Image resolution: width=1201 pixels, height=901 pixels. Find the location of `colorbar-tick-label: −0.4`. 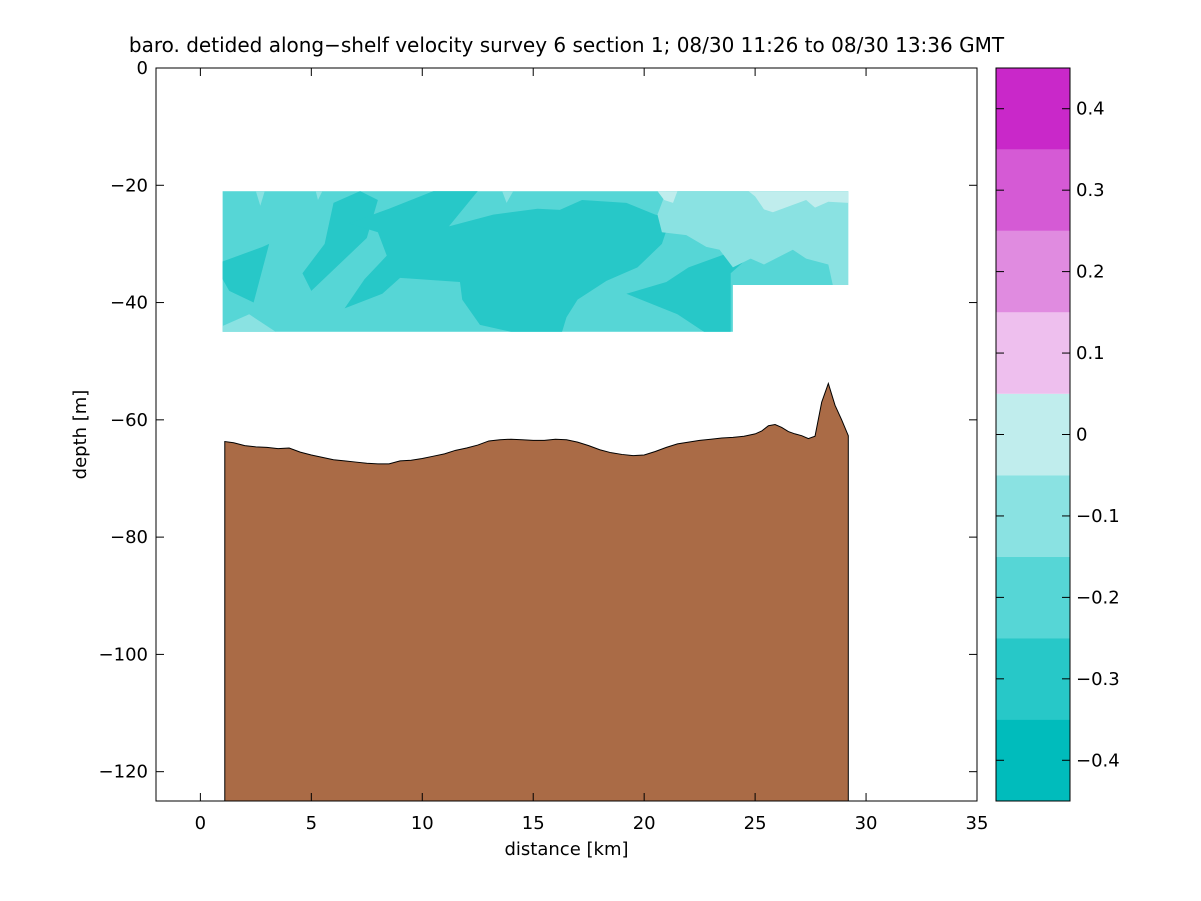

colorbar-tick-label: −0.4 is located at coordinates (1098, 760).